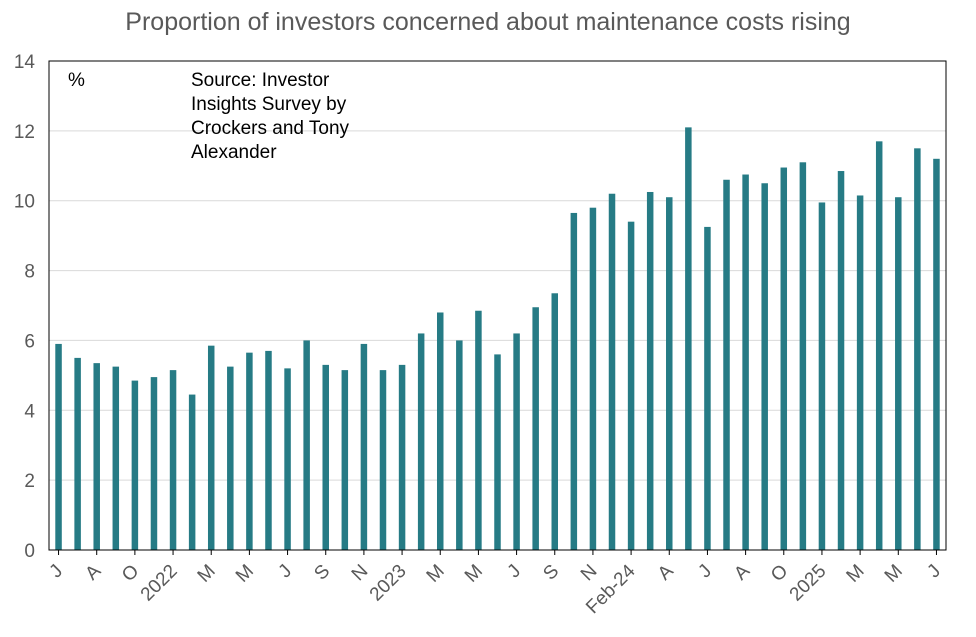 Image resolution: width=976 pixels, height=637 pixels. Describe the element at coordinates (24, 202) in the screenshot. I see `y-tick-label: 10` at that location.